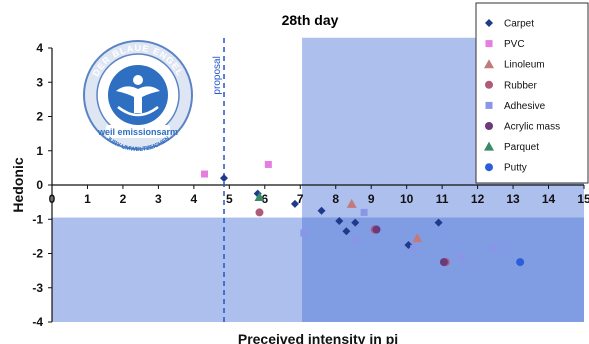 The height and width of the screenshot is (344, 589). I want to click on x-tick-label: 5, so click(229, 199).